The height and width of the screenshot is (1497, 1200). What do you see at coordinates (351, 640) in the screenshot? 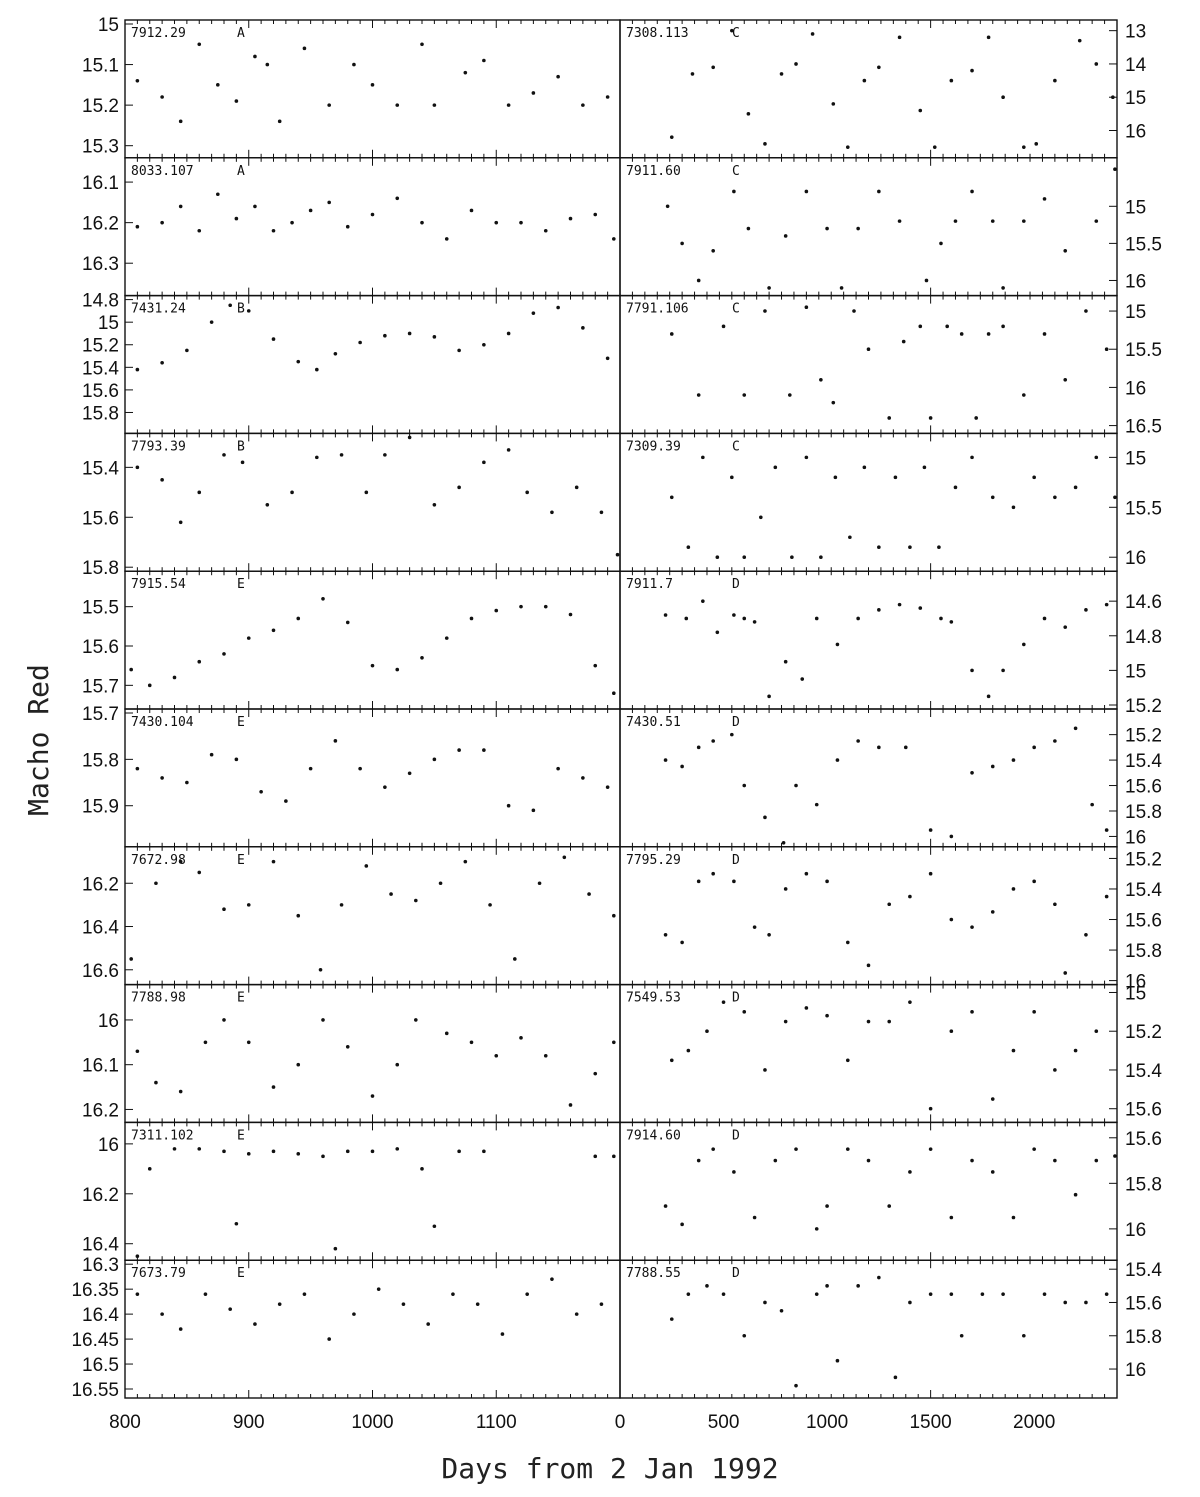
I see `panel-7915.54: 15.5 15.6 15.7 7915.54 E` at bounding box center [351, 640].